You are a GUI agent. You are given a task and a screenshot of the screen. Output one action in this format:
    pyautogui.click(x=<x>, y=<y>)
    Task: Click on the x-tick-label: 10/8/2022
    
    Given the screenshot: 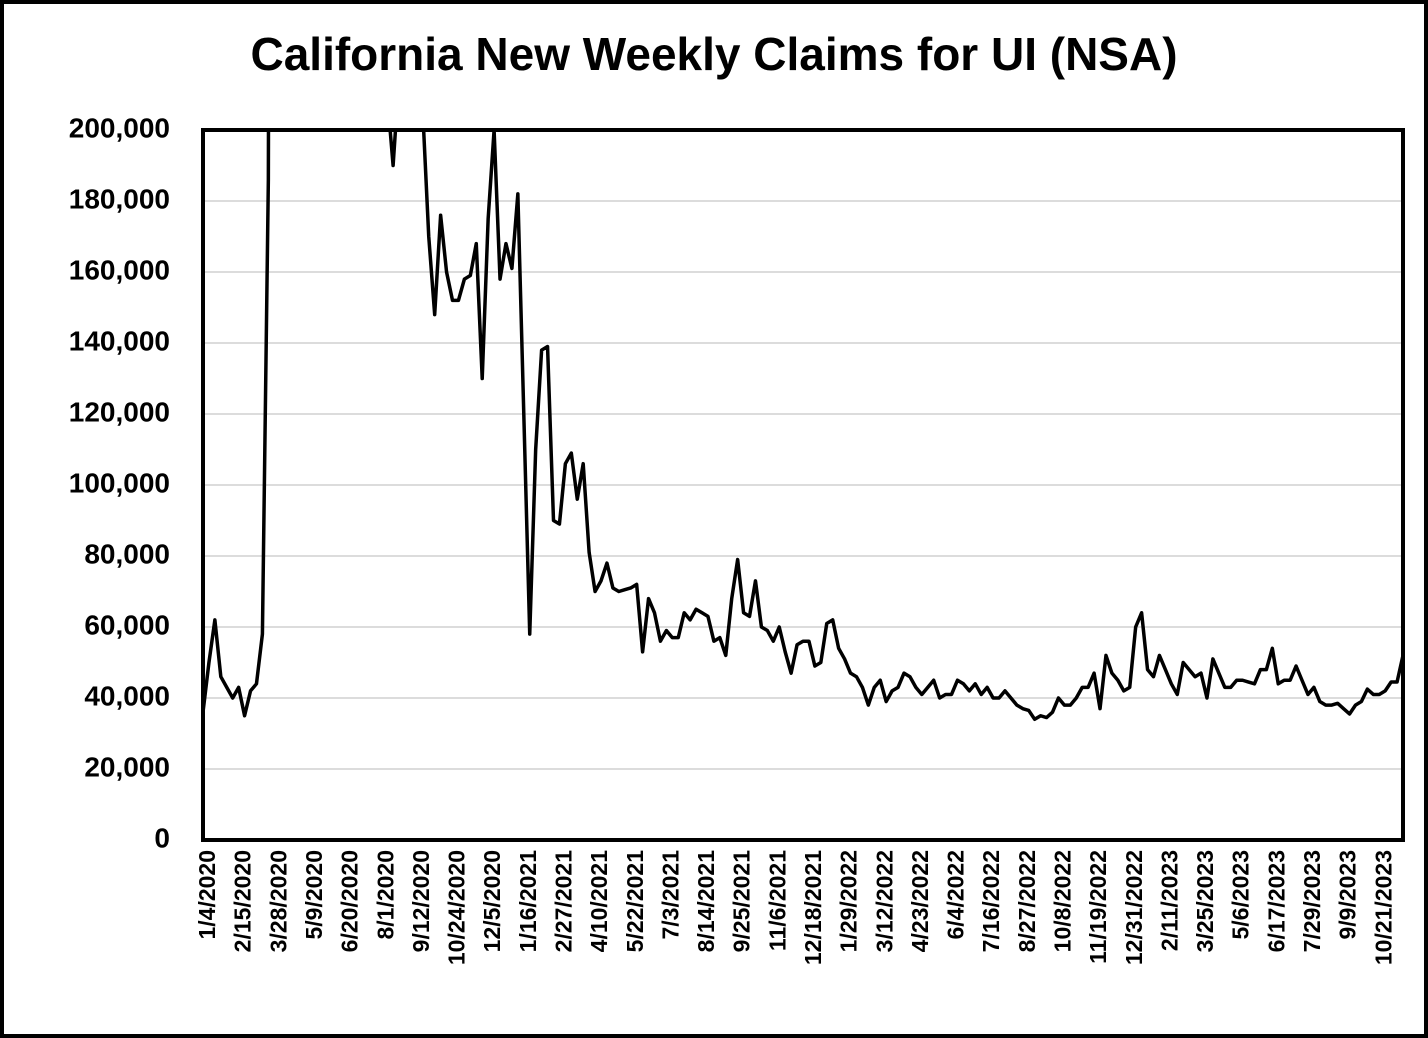 What is the action you would take?
    pyautogui.click(x=1063, y=901)
    